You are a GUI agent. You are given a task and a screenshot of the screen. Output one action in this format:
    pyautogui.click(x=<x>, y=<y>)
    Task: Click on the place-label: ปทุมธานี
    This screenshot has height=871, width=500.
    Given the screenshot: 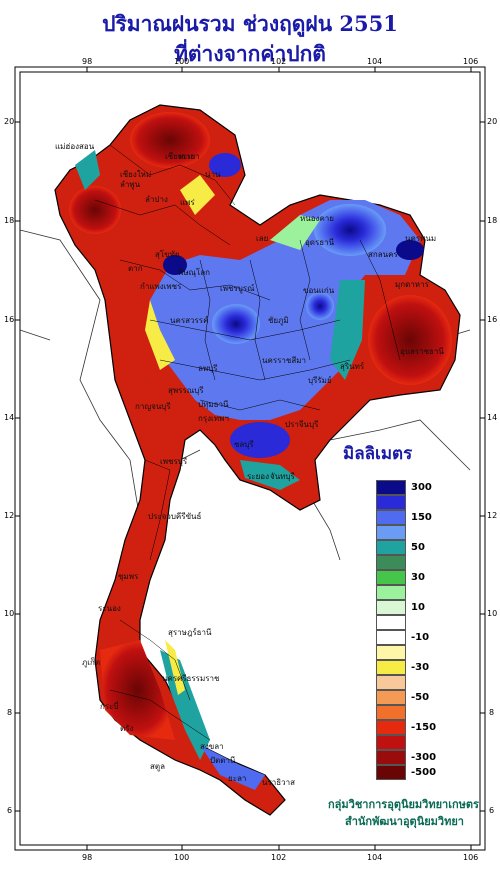 What is the action you would take?
    pyautogui.click(x=213, y=404)
    